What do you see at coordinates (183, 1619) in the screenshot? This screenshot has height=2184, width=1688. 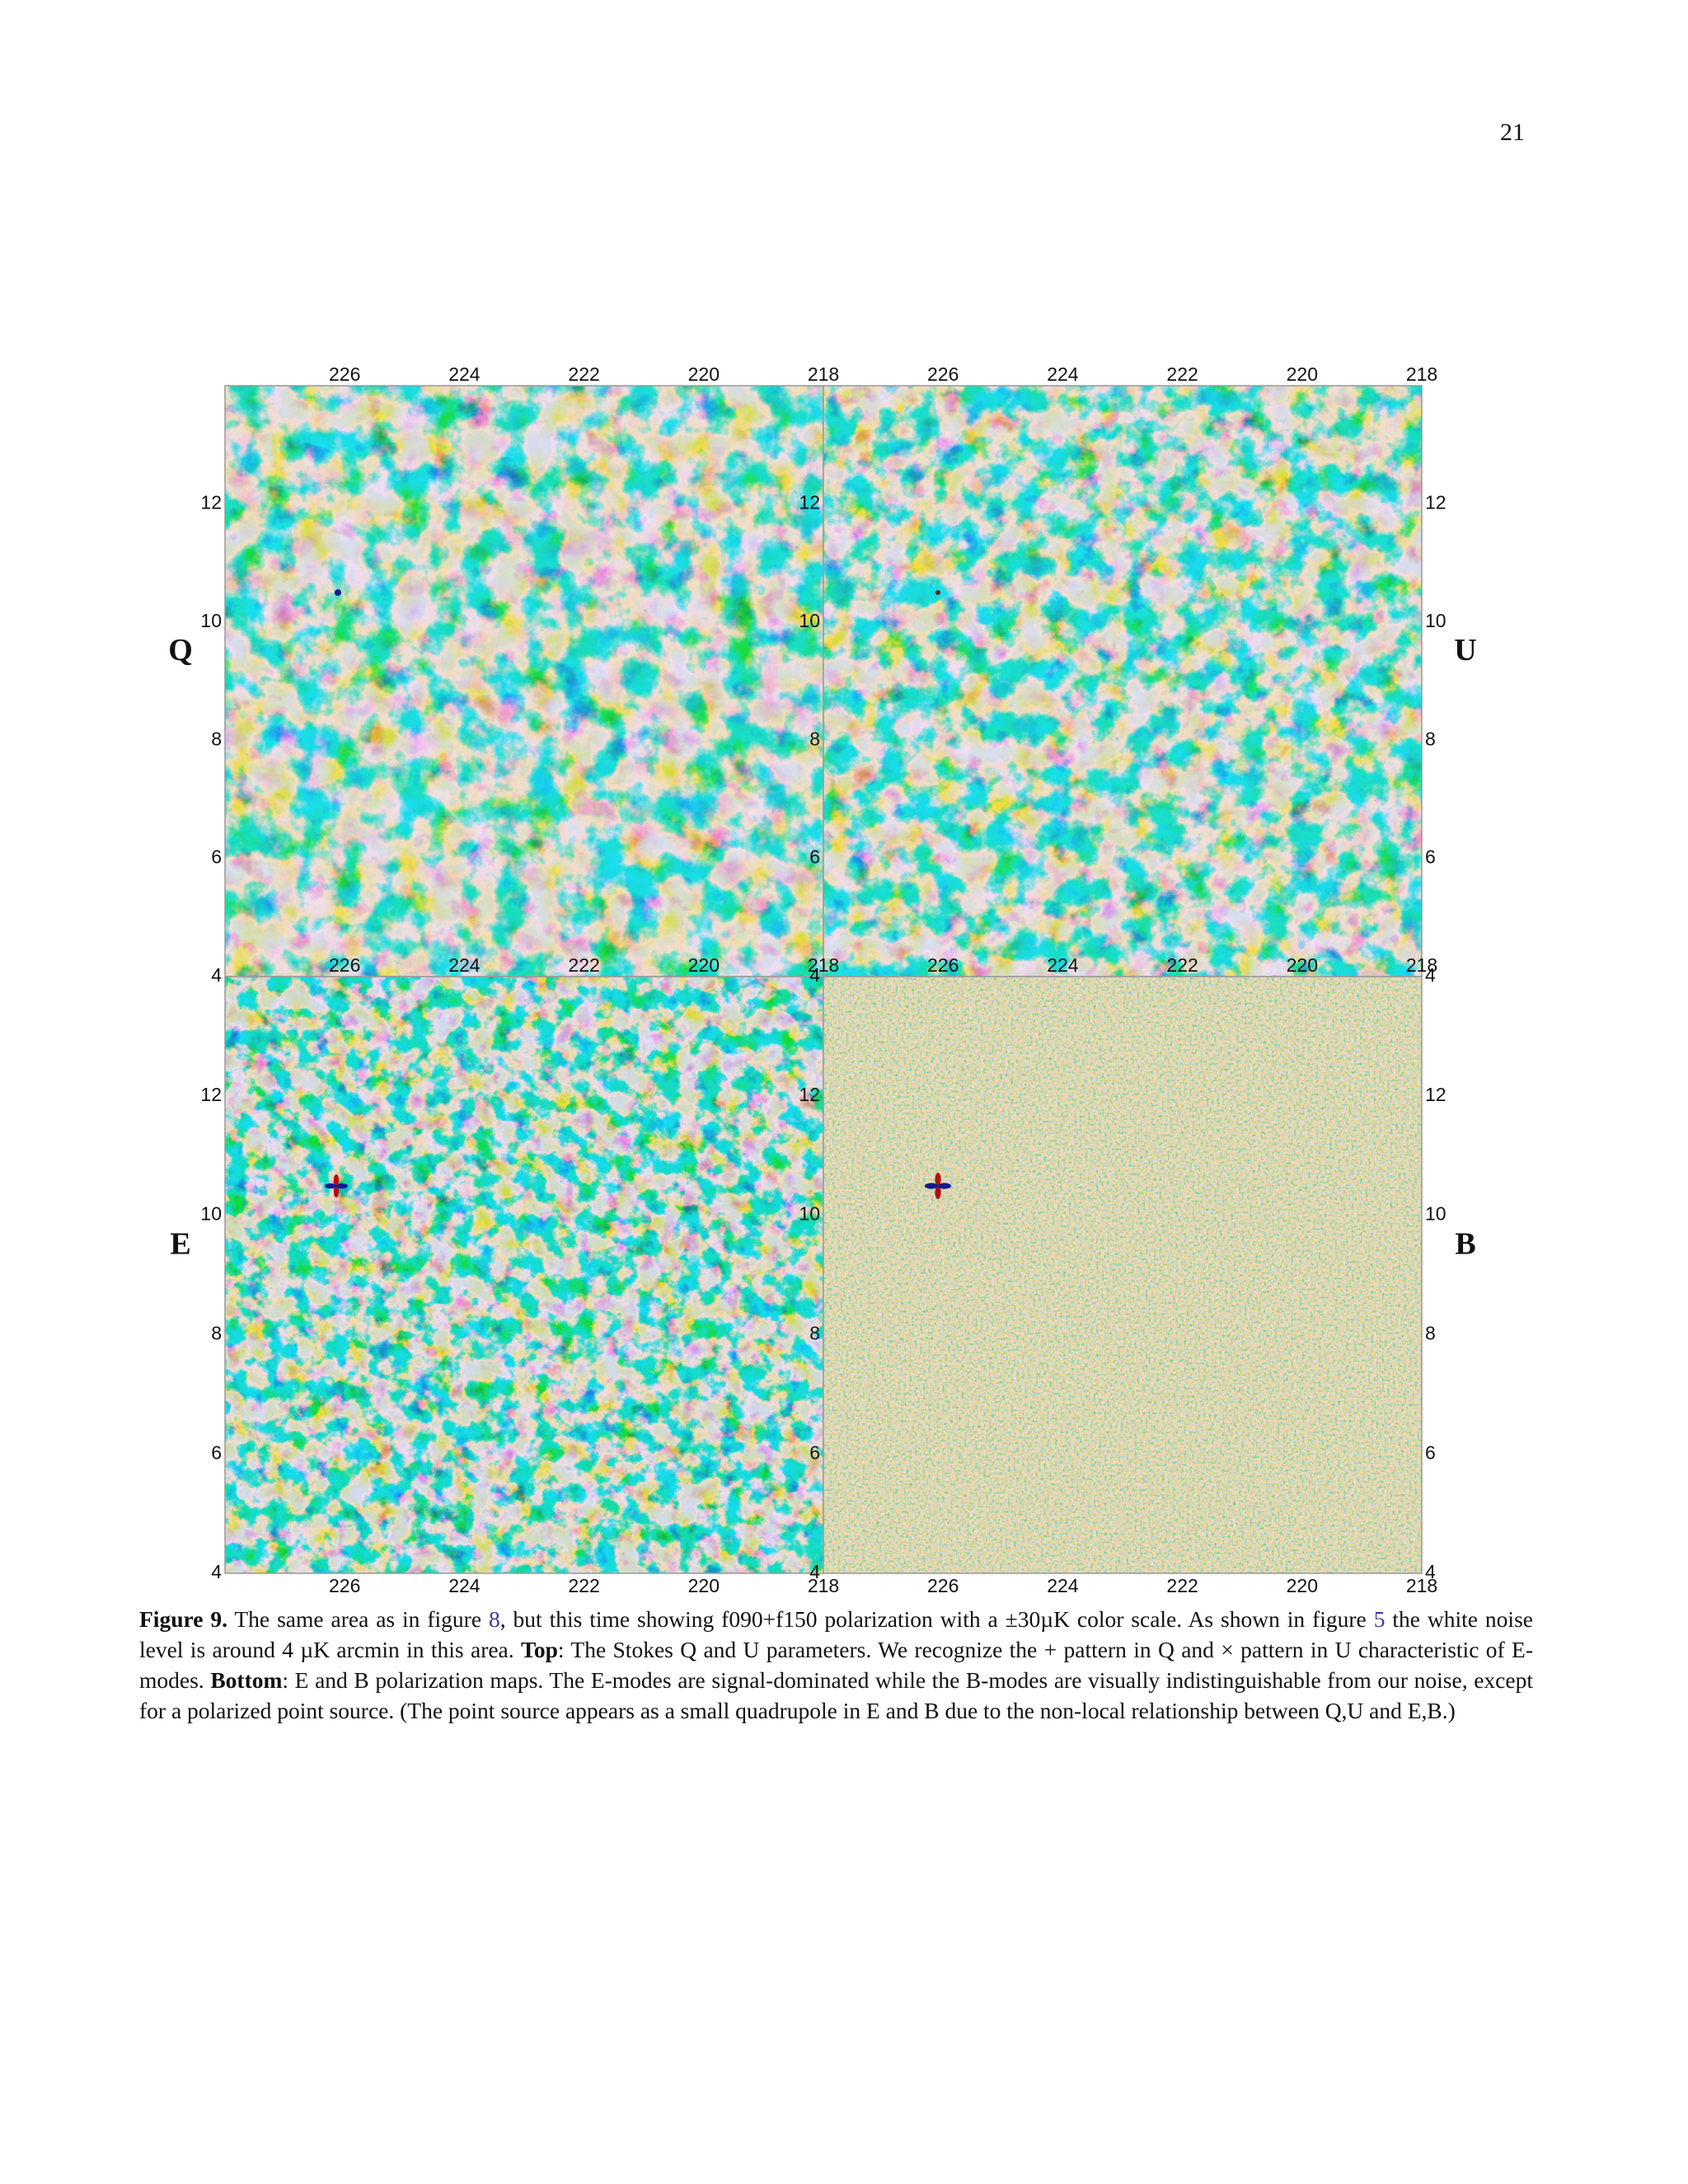 I see `caption-bold: Figure 9.` at bounding box center [183, 1619].